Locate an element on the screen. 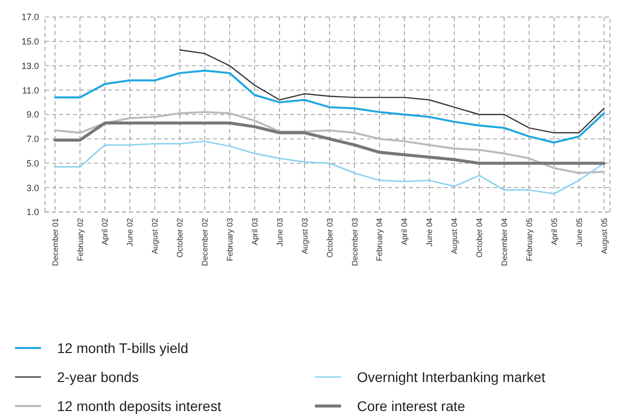 The width and height of the screenshot is (620, 416). y-tick-label: 17.0 is located at coordinates (30, 17).